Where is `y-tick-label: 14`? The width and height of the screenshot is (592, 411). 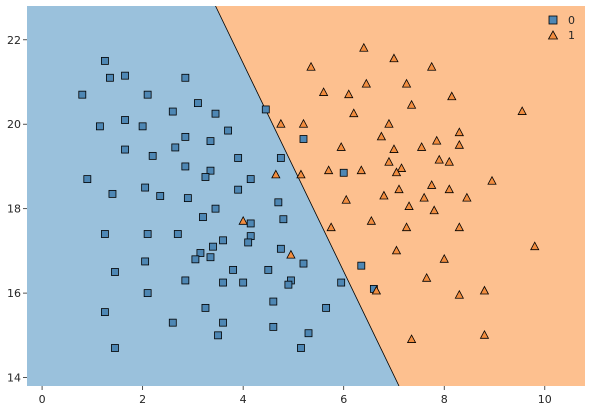 y-tick-label: 14 is located at coordinates (14, 378).